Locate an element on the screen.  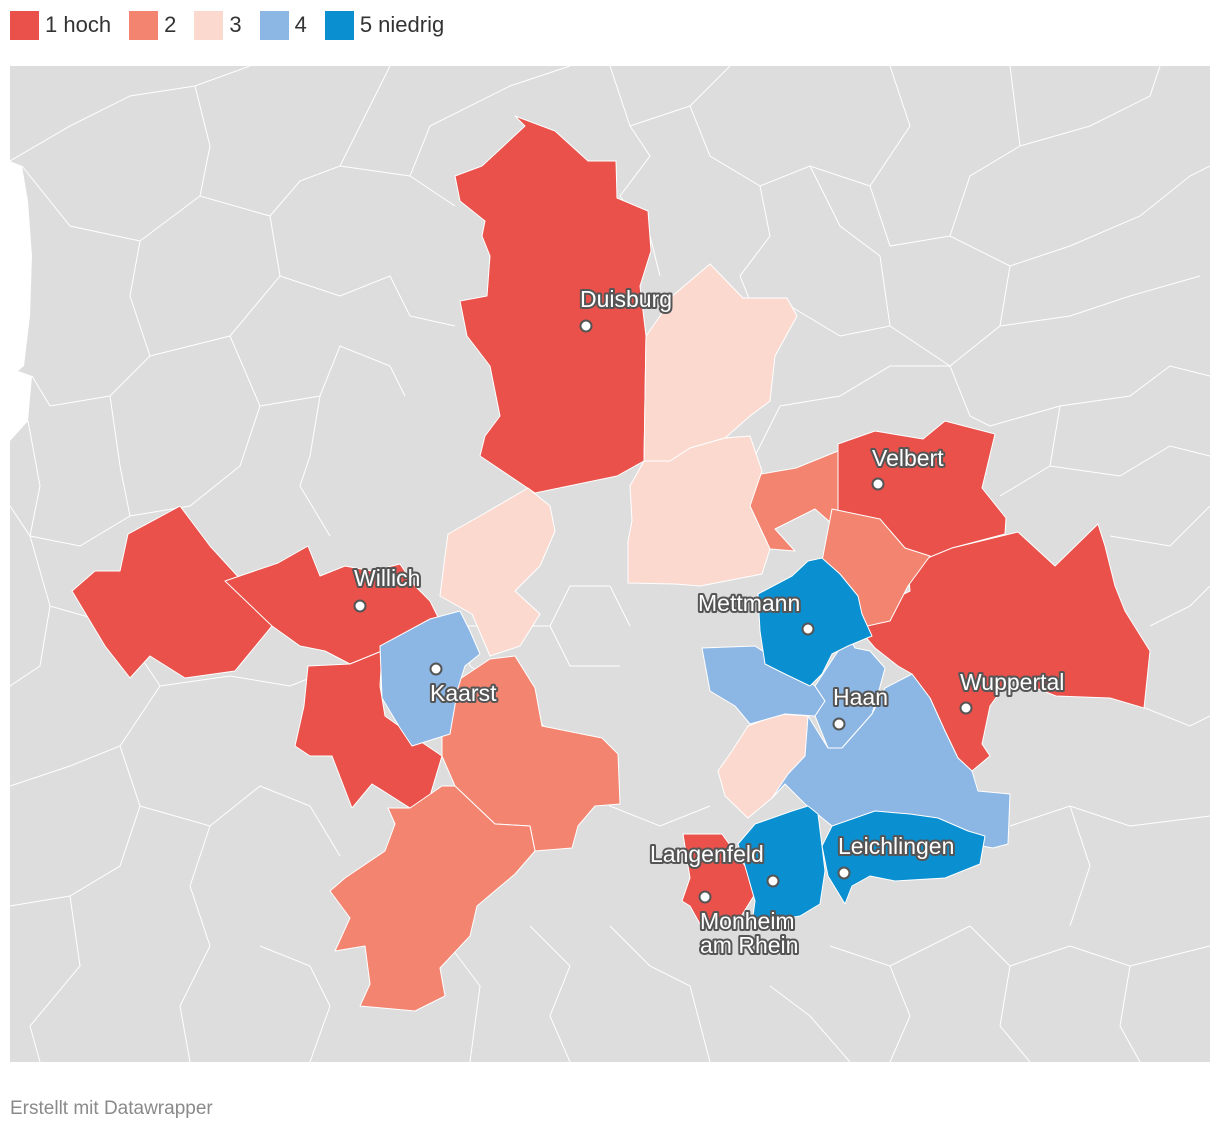
legend-label: 1 hoch is located at coordinates (78, 24).